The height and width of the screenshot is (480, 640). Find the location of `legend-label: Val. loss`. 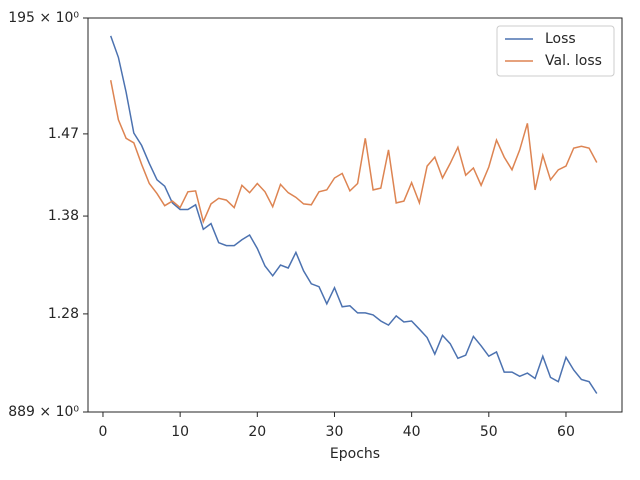

legend-label: Val. loss is located at coordinates (573, 61).